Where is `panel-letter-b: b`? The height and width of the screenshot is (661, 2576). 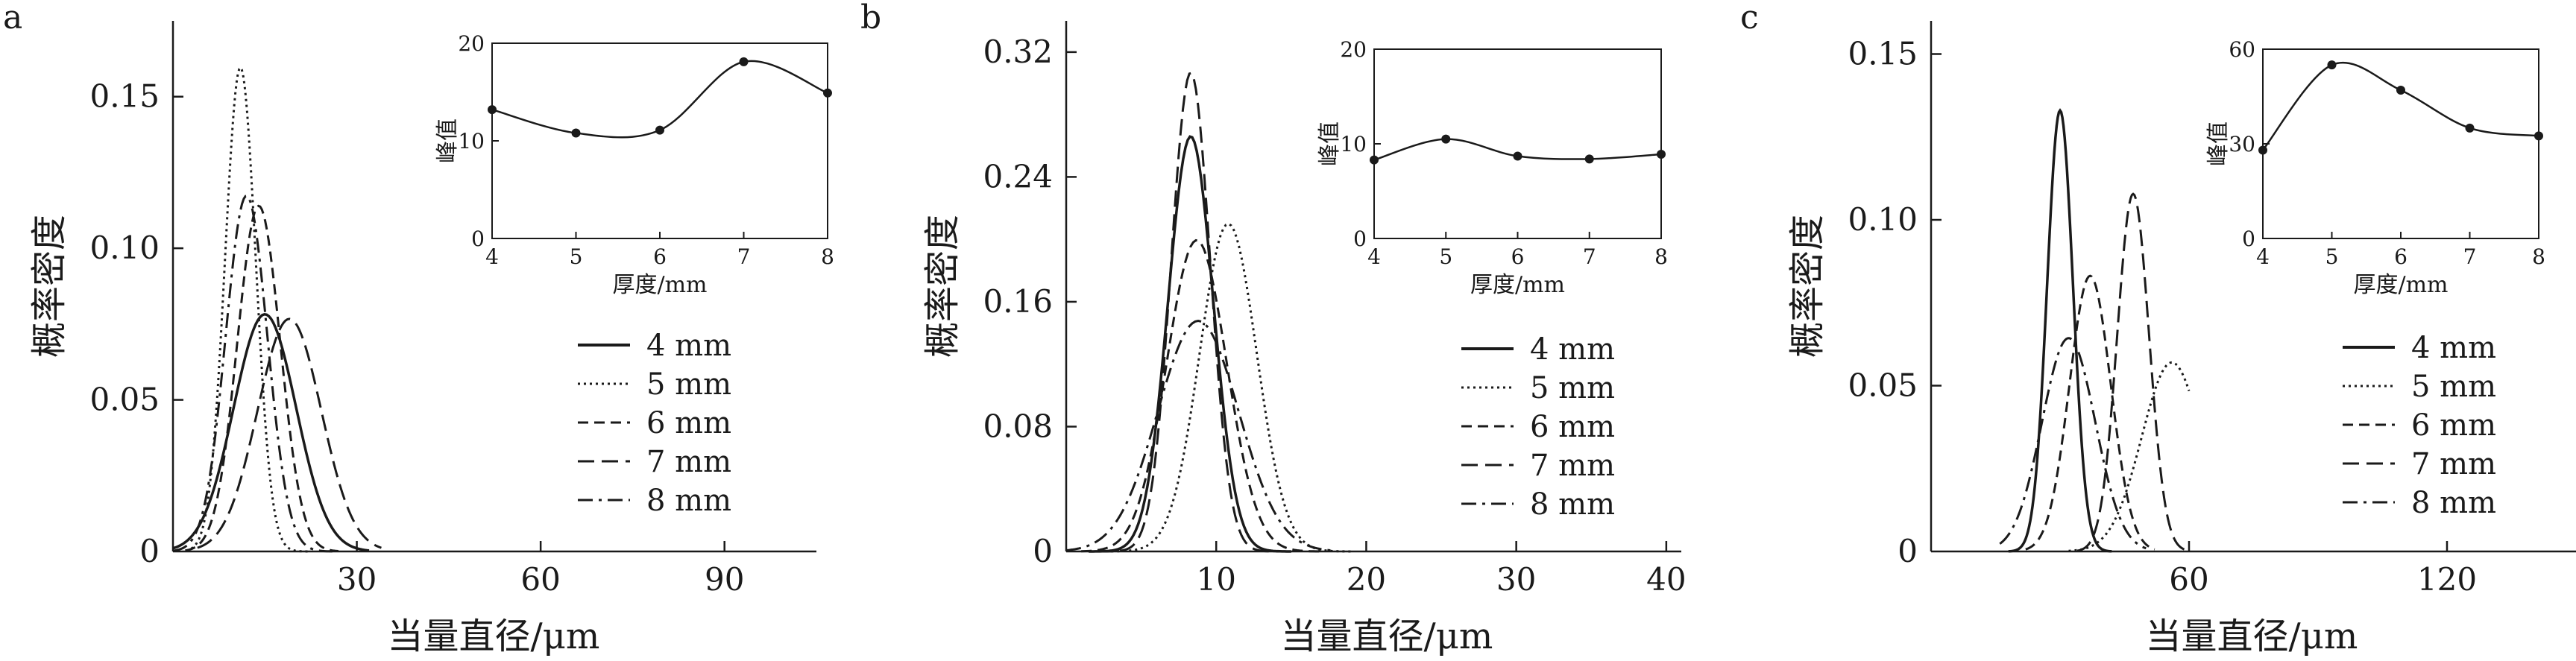
panel-letter-b: b is located at coordinates (870, 18).